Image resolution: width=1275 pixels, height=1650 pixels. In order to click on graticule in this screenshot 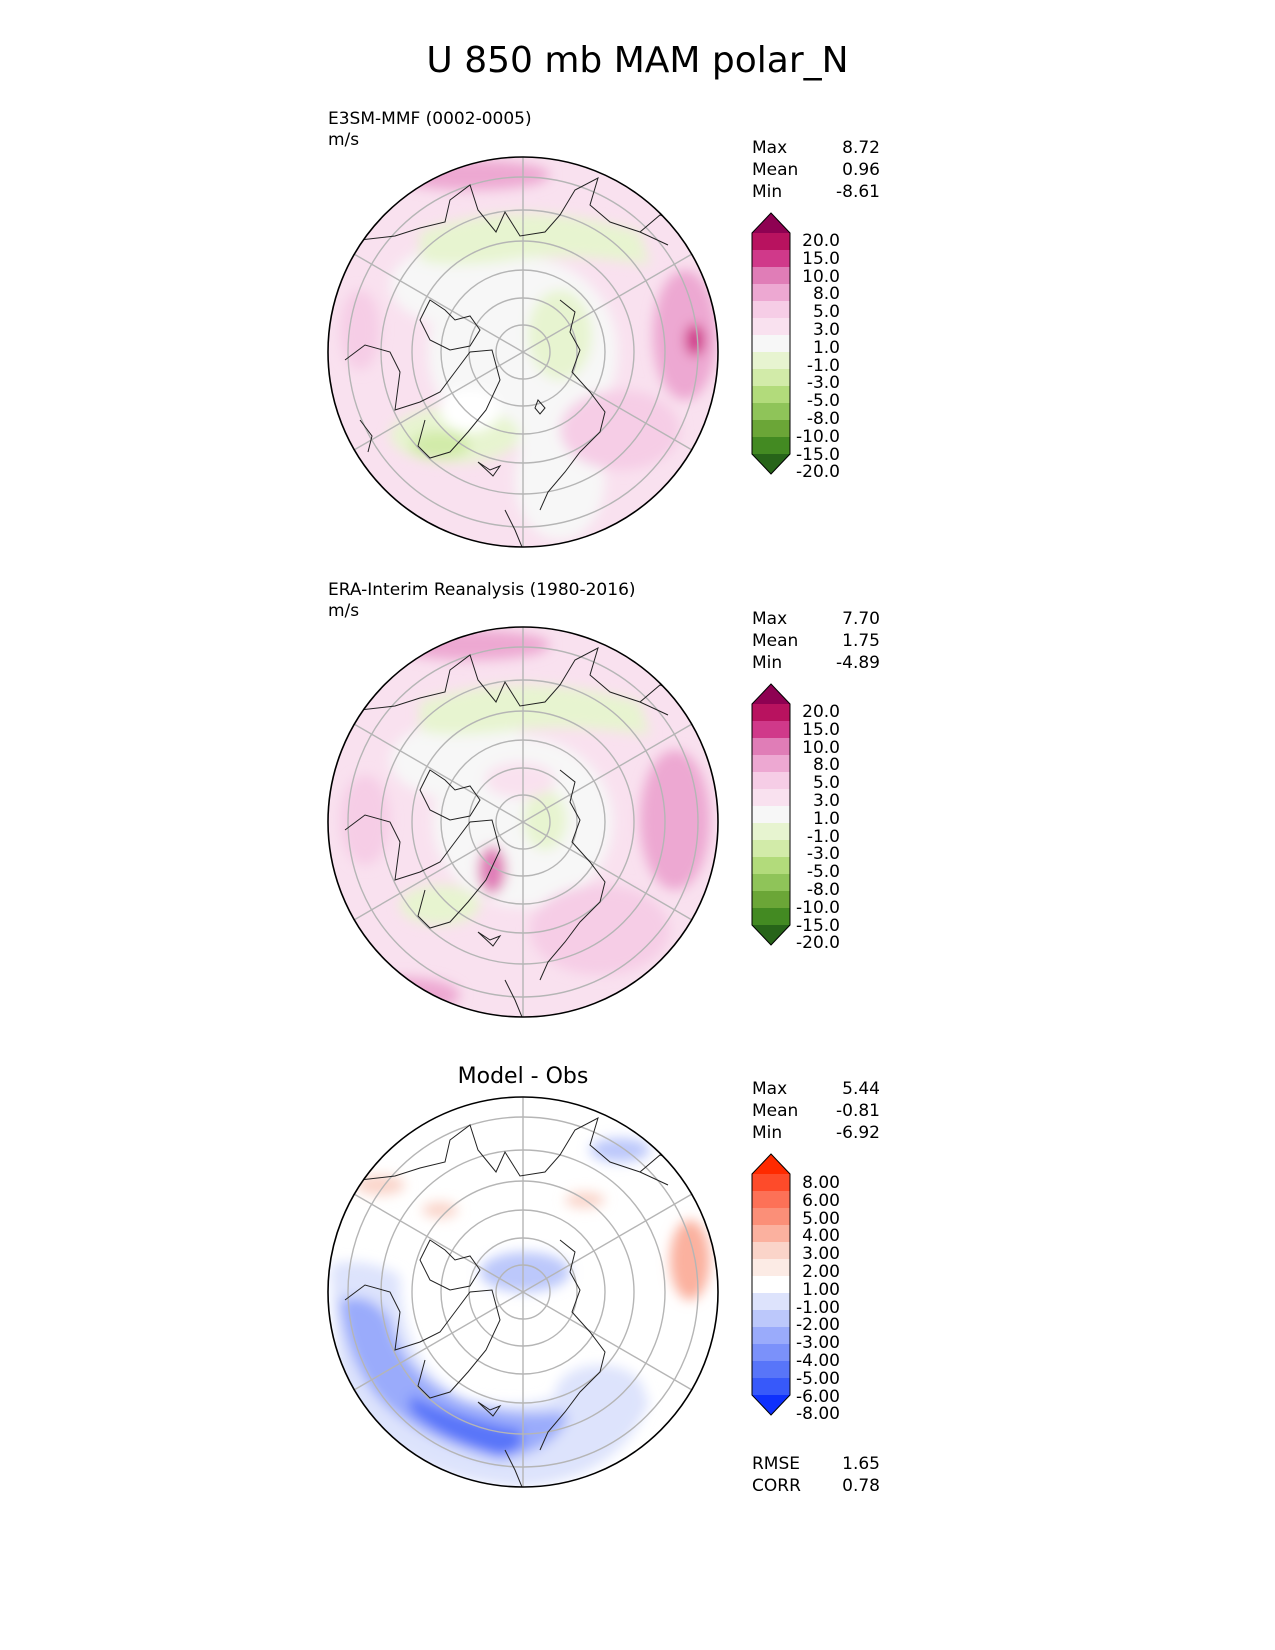, I will do `click(523, 1292)`.